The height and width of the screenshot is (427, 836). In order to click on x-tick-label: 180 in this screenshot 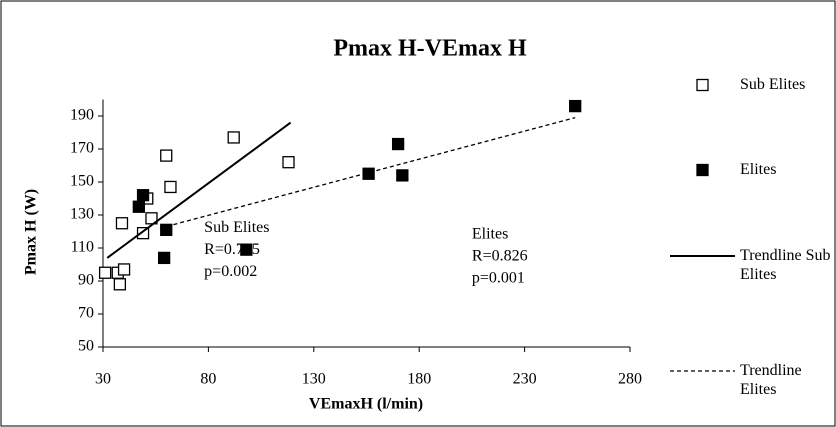, I will do `click(419, 379)`.